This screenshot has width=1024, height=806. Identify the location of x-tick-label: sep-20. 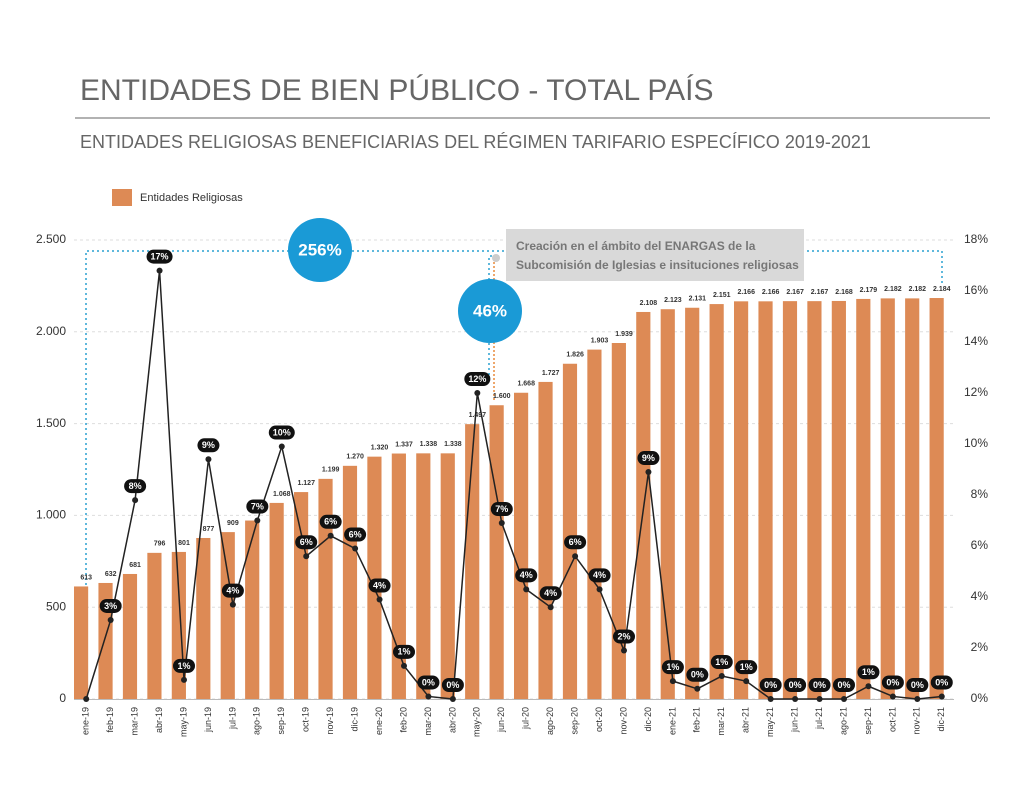
(574, 721).